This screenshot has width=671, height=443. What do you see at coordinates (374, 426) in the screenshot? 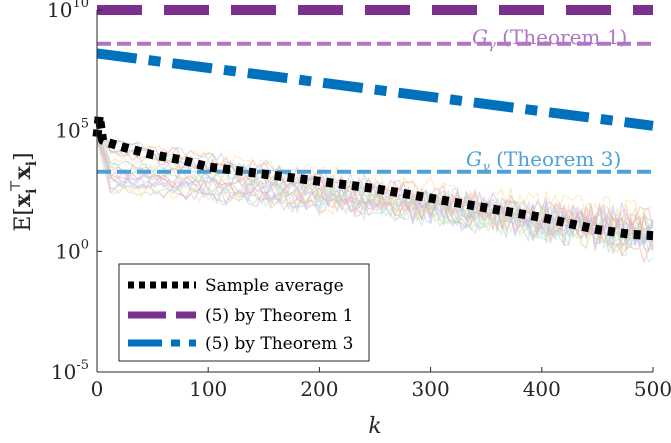
I see `x-axis-title: k` at bounding box center [374, 426].